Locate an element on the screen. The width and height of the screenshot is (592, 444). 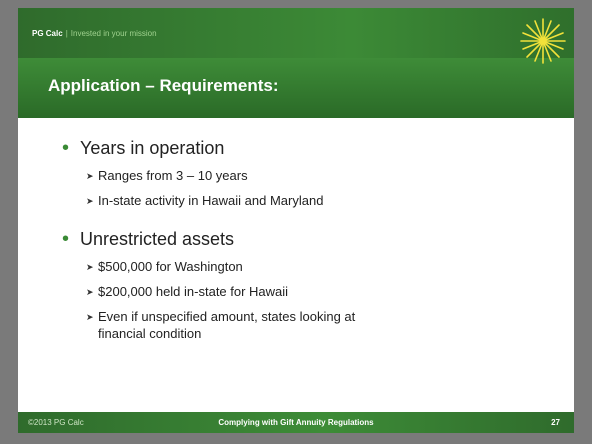
sub-bullet-text: In-state activity in Hawaii and Maryland is located at coordinates (211, 200).